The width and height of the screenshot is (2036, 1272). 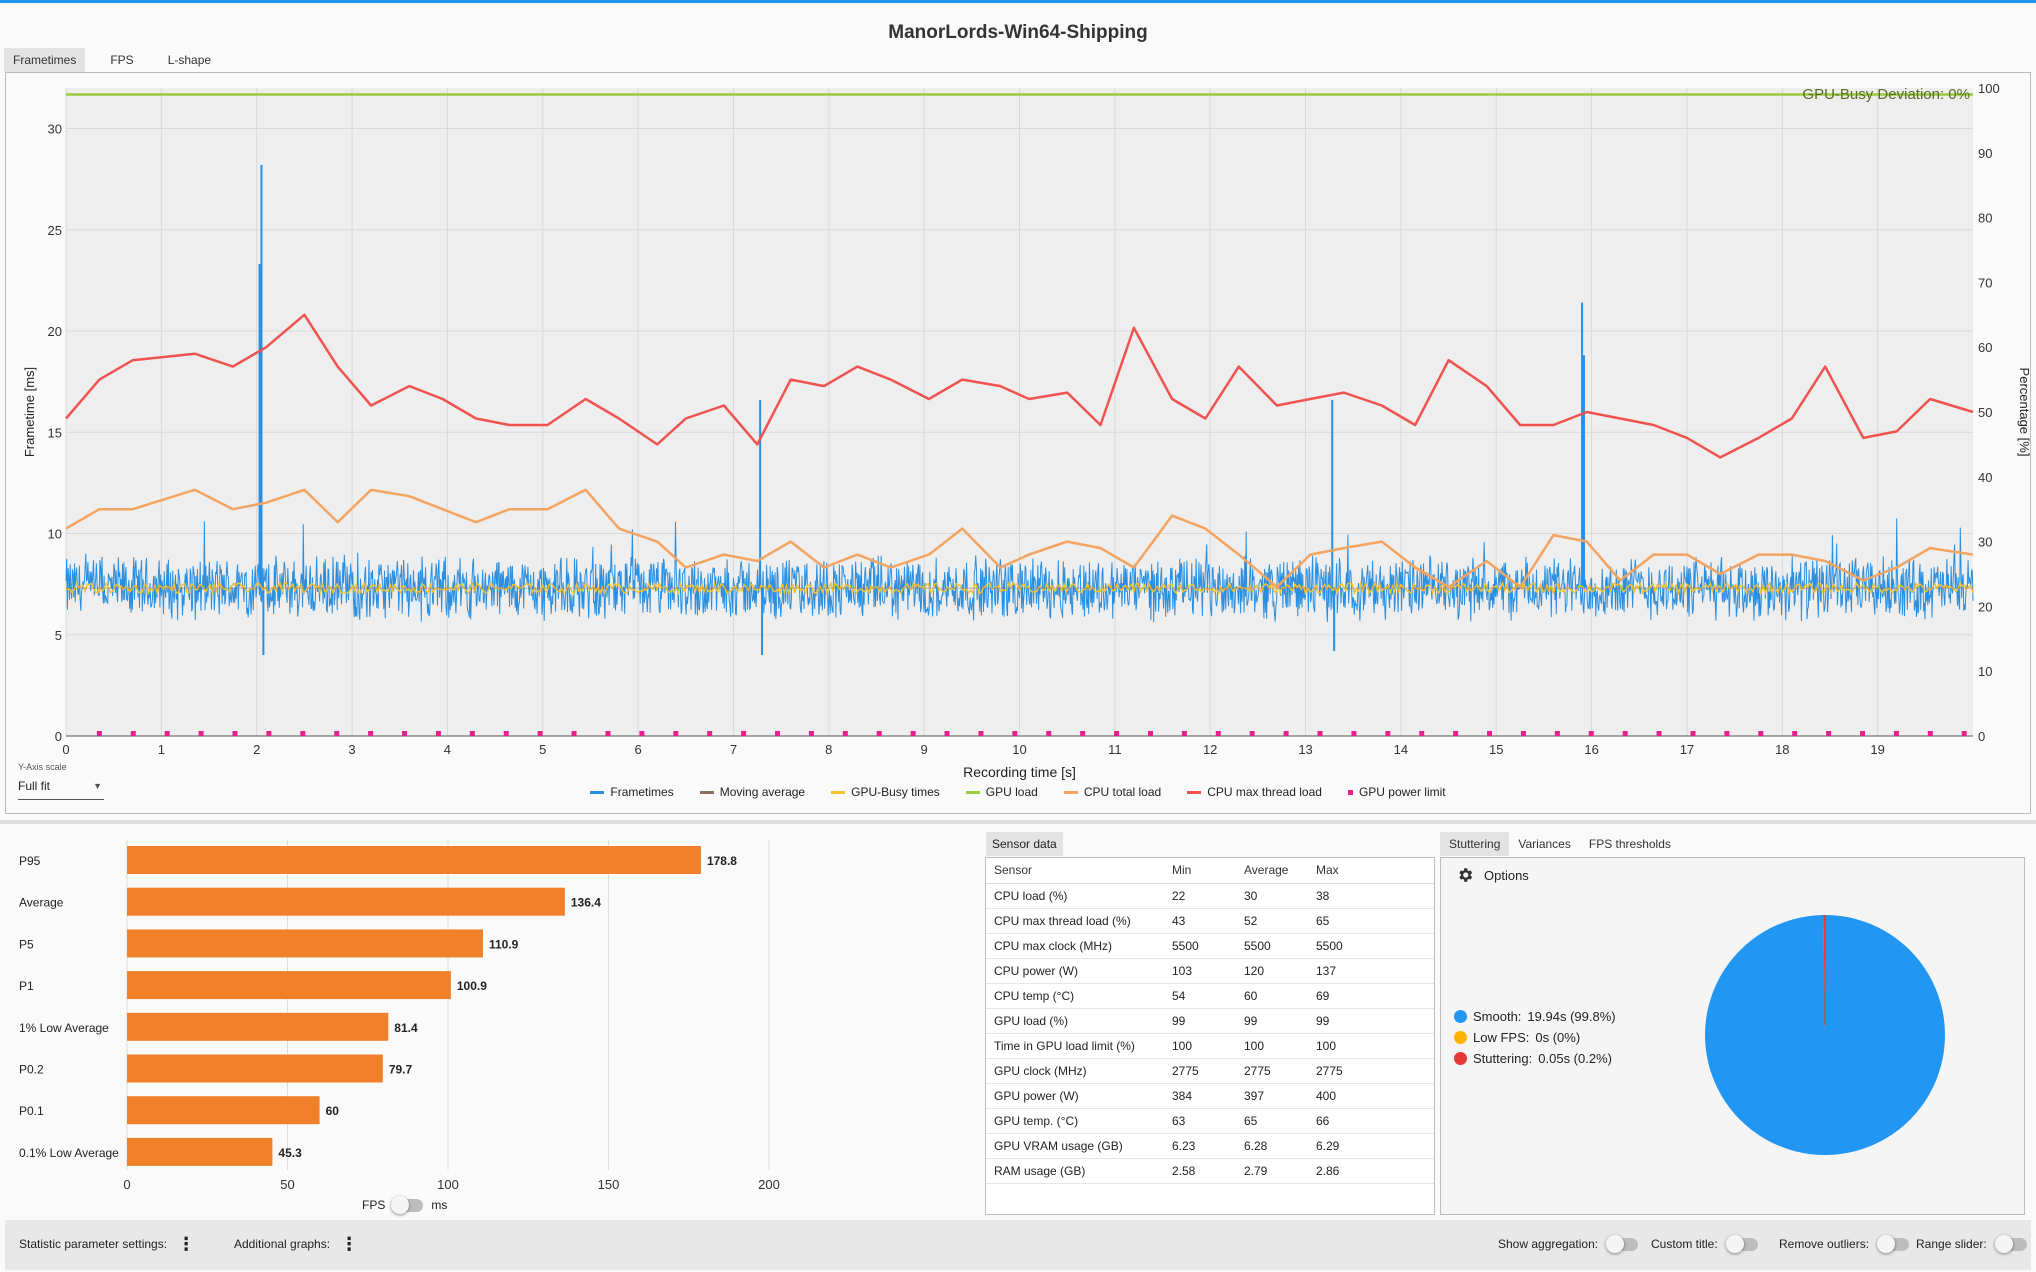 I want to click on legend-value: 19.94s (99.8%), so click(x=1571, y=1016).